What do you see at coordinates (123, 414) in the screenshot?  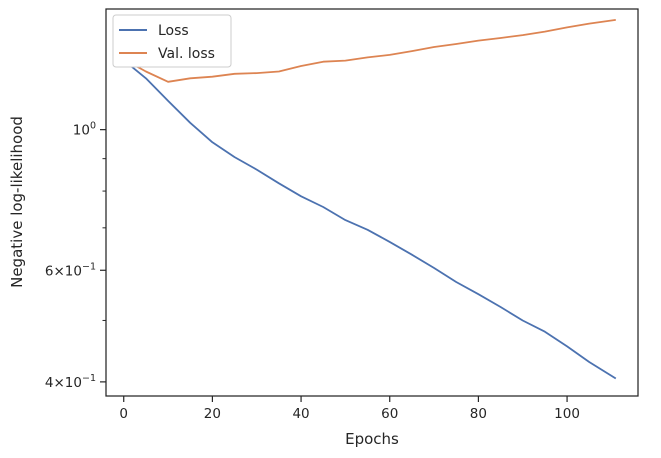 I see `x-tick-label: 0` at bounding box center [123, 414].